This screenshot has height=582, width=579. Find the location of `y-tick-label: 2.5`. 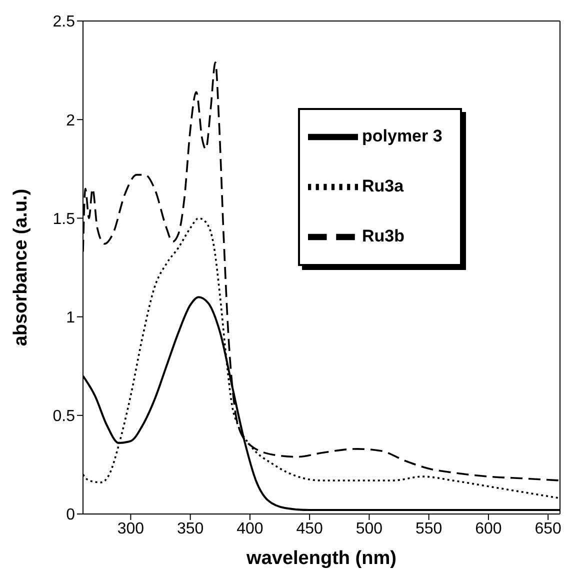

y-tick-label: 2.5 is located at coordinates (64, 22).